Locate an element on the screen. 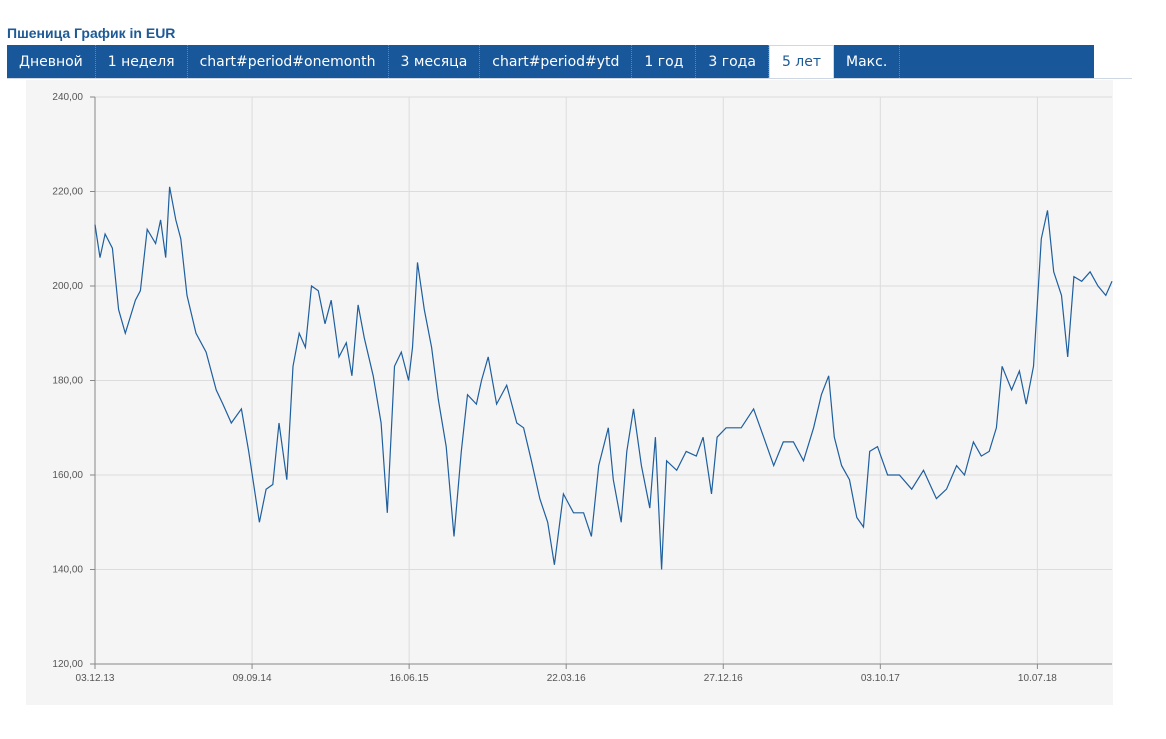 The height and width of the screenshot is (739, 1166). x-tick-label: 03.12.13 is located at coordinates (95, 678).